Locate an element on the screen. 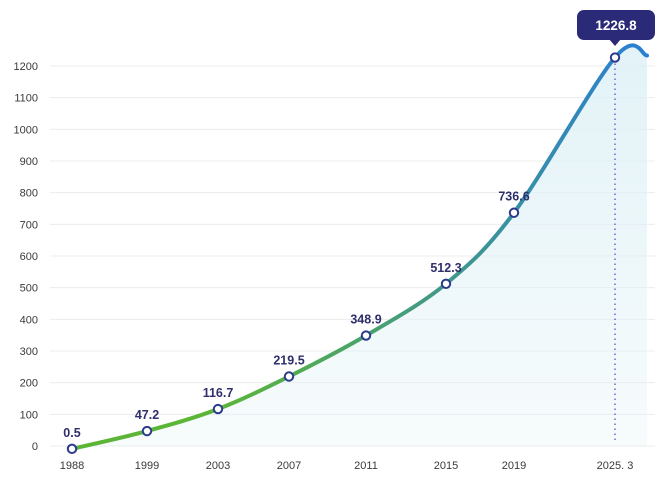 This screenshot has width=670, height=498. y-tick-label: 600 is located at coordinates (29, 257).